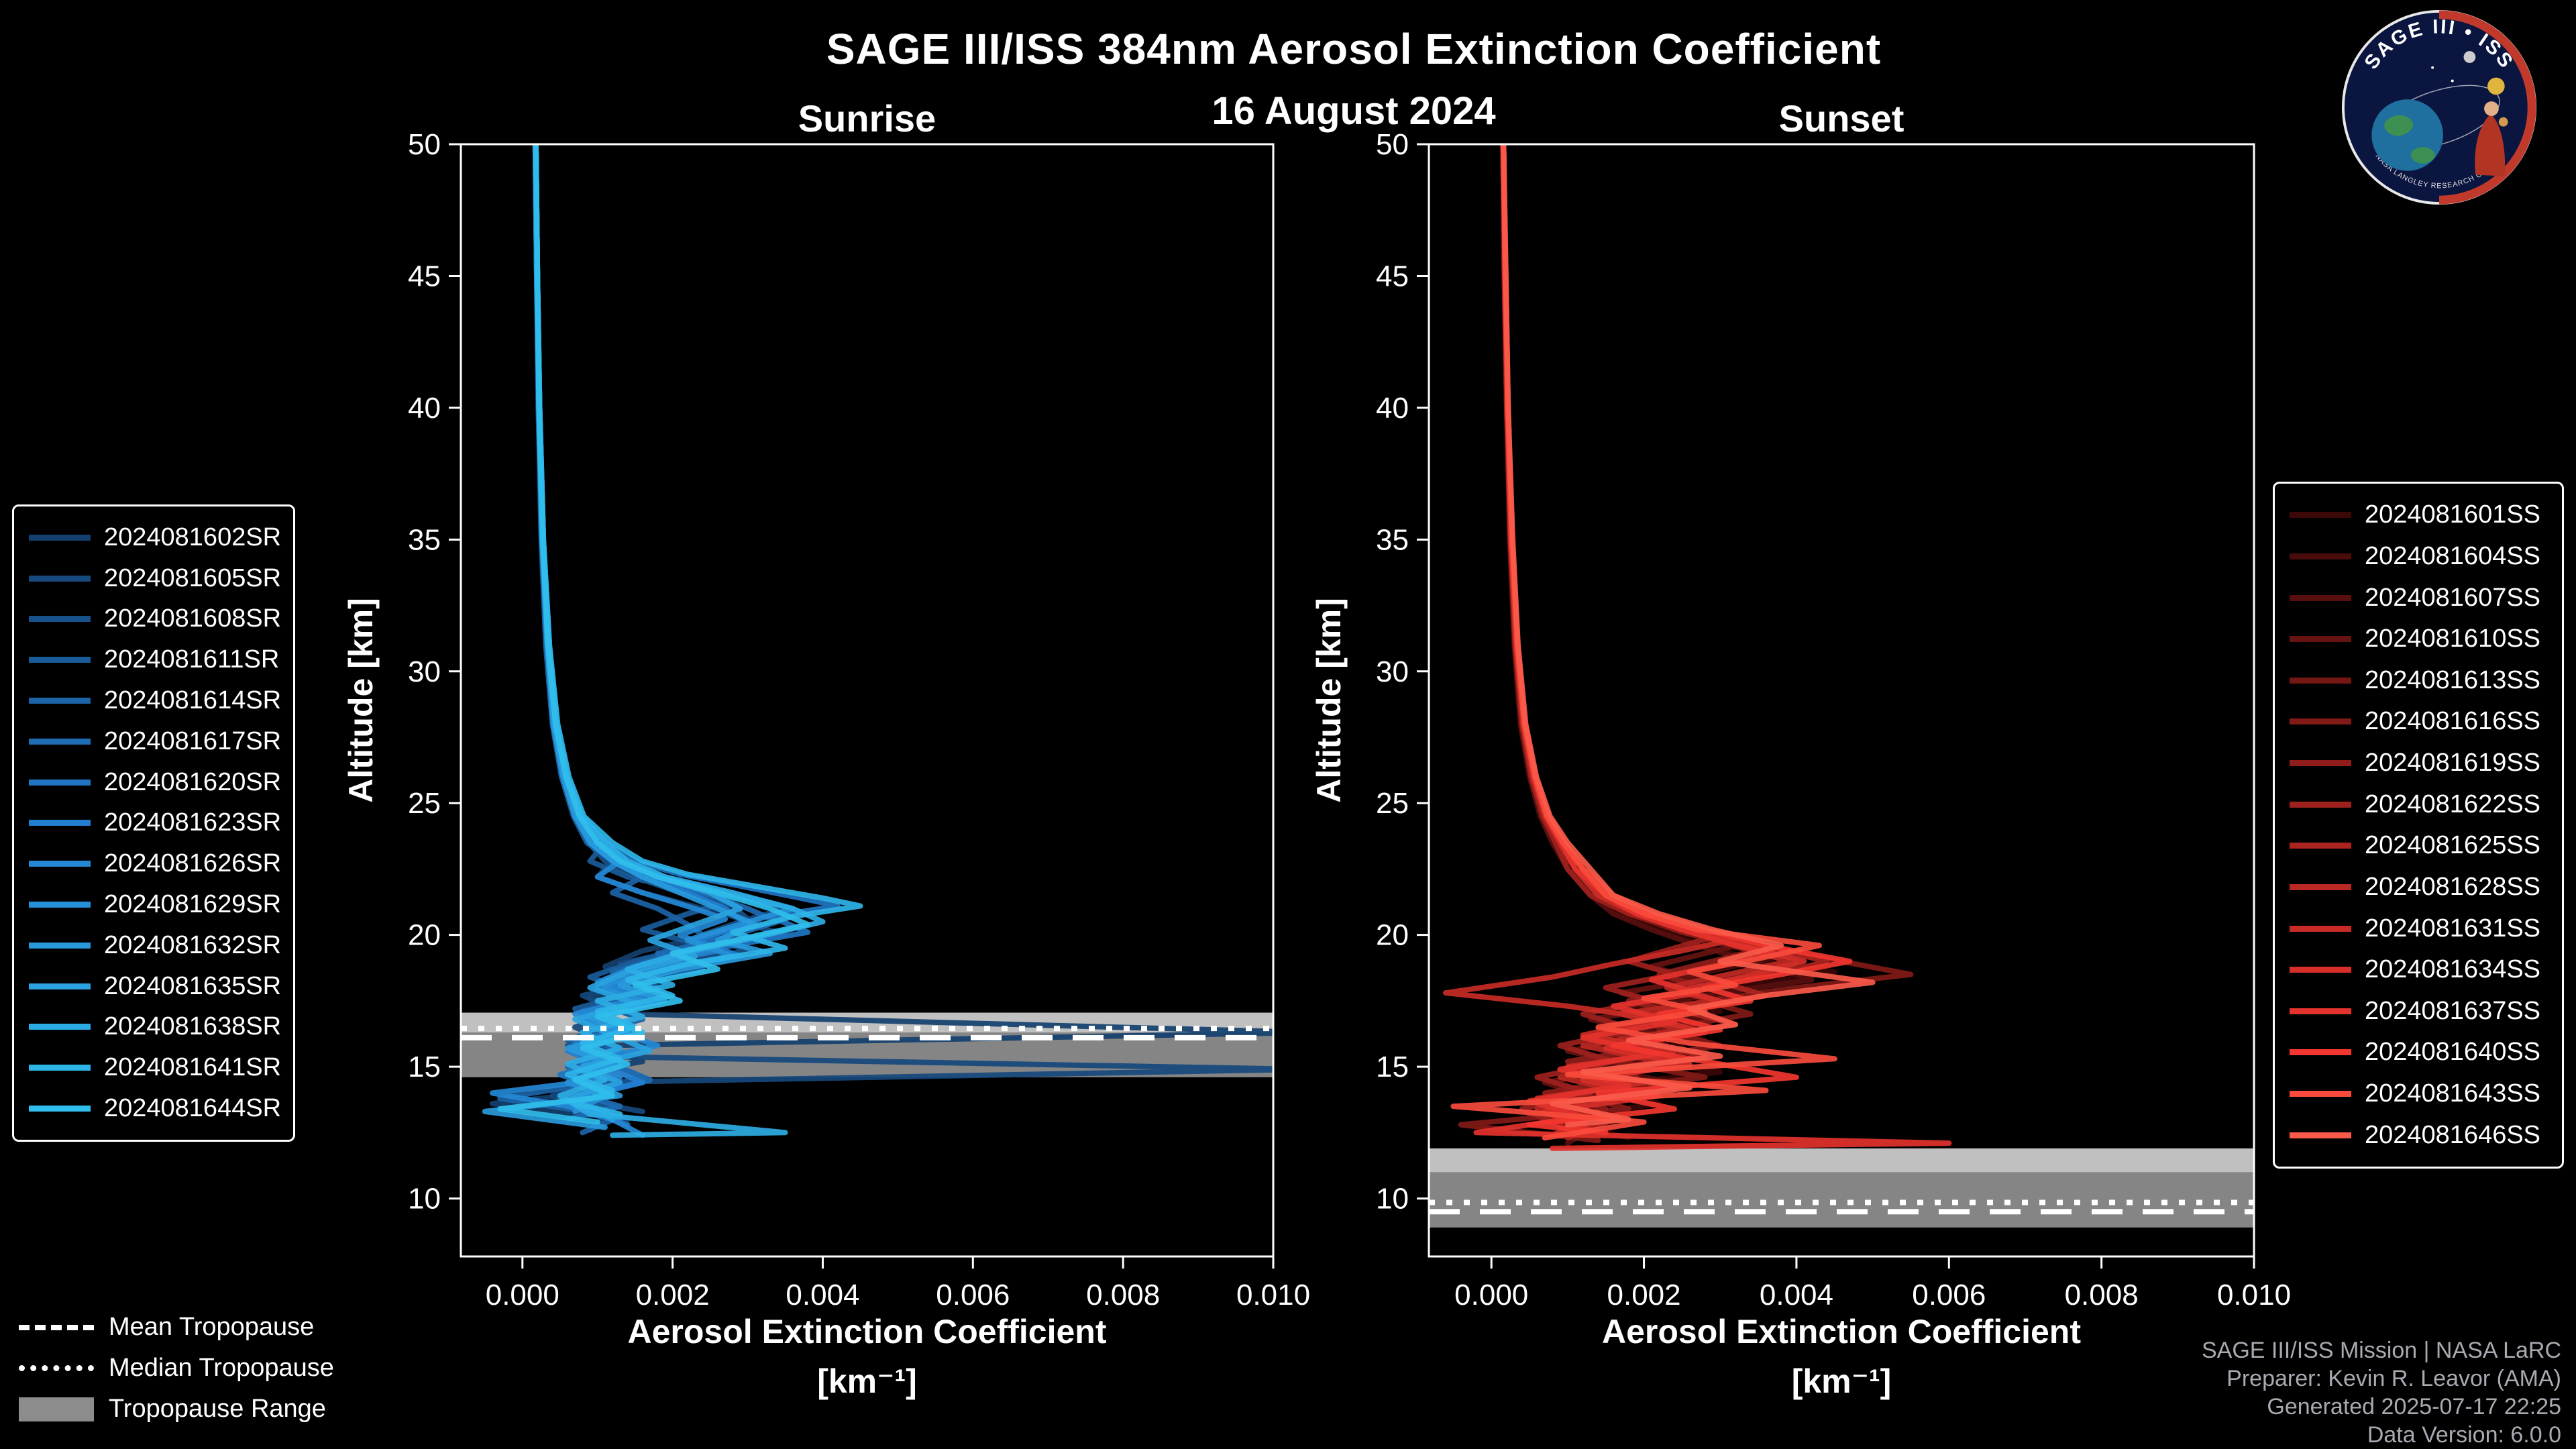 This screenshot has width=2576, height=1449. Describe the element at coordinates (1688, 636) in the screenshot. I see `profile-line-2024081646SS` at that location.